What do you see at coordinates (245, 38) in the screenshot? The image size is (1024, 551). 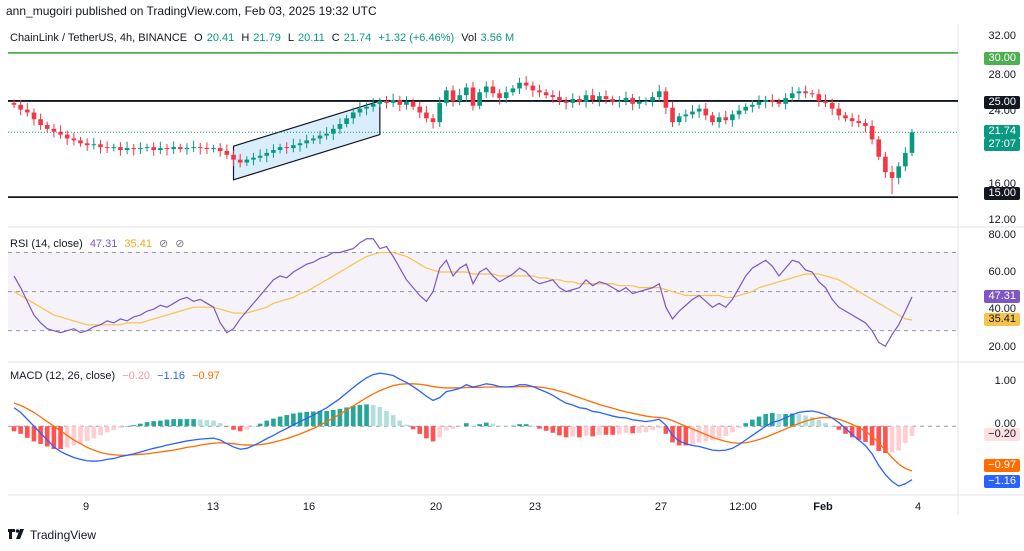 I see `high-label: H` at bounding box center [245, 38].